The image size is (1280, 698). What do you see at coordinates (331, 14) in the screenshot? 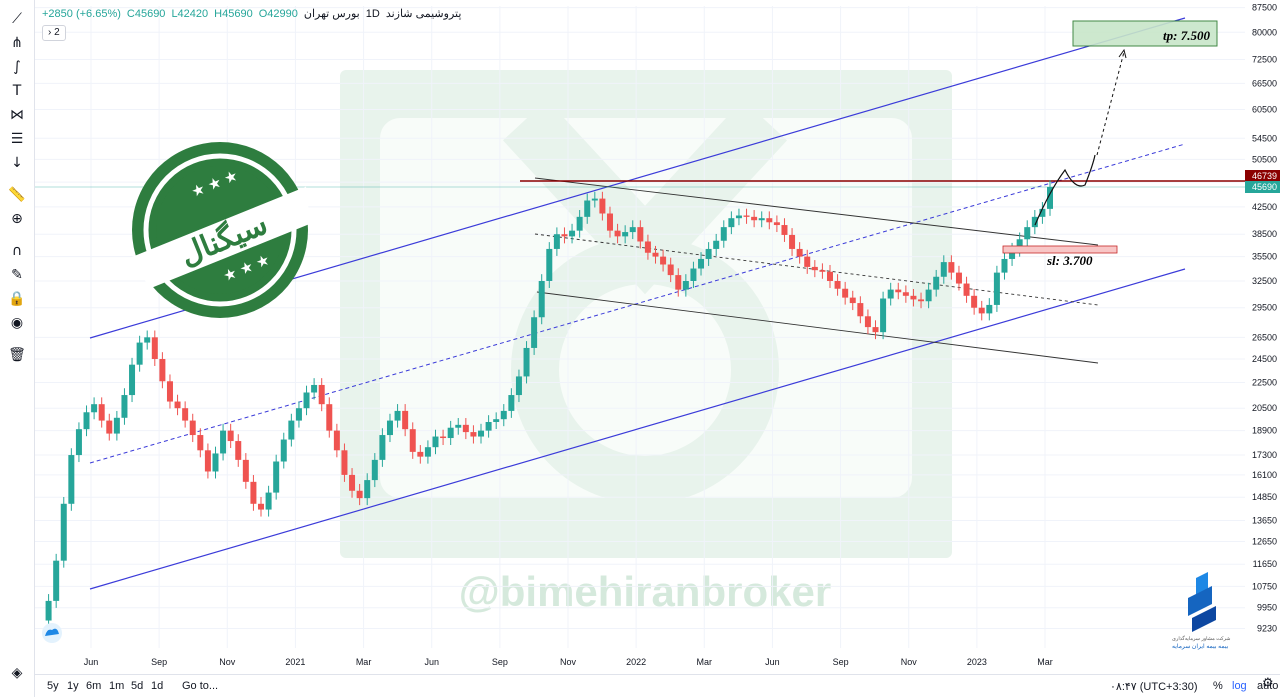
I see `legend-exchange: بورس تهران` at bounding box center [331, 14].